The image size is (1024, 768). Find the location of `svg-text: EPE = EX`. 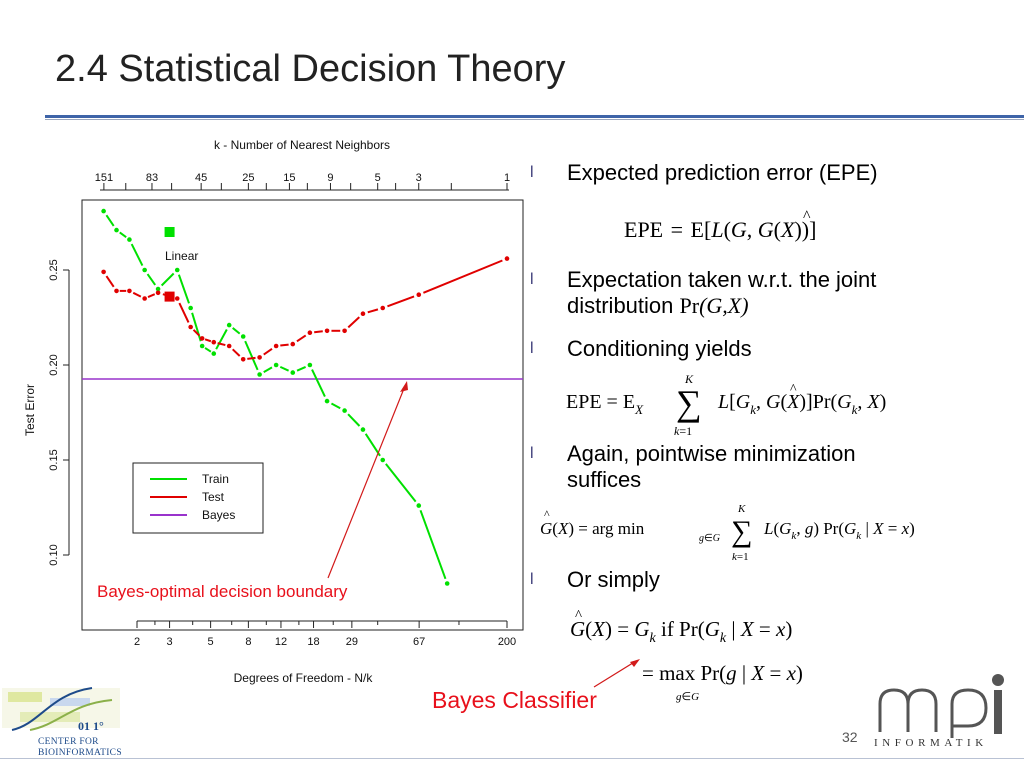

svg-text: EPE = EX is located at coordinates (605, 404).